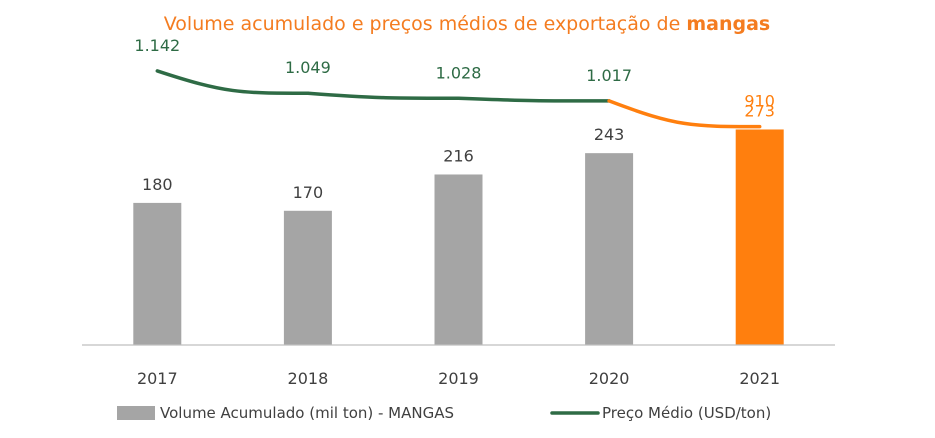 Image resolution: width=935 pixels, height=438 pixels. What do you see at coordinates (383, 96) in the screenshot?
I see `line-segment-2018-2019` at bounding box center [383, 96].